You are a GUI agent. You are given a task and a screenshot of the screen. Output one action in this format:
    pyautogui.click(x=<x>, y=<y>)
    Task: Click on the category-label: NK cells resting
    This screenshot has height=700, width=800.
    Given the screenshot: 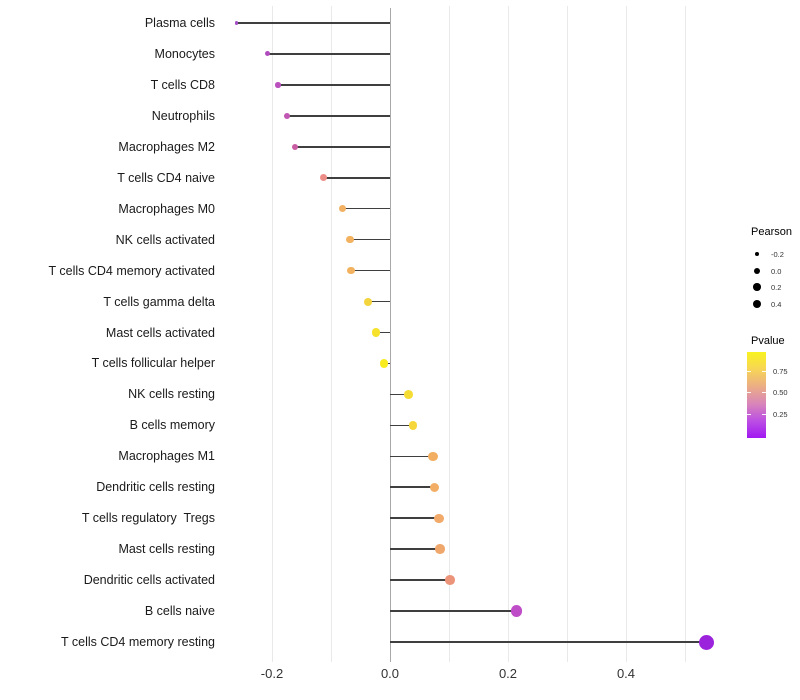 What is the action you would take?
    pyautogui.click(x=171, y=394)
    